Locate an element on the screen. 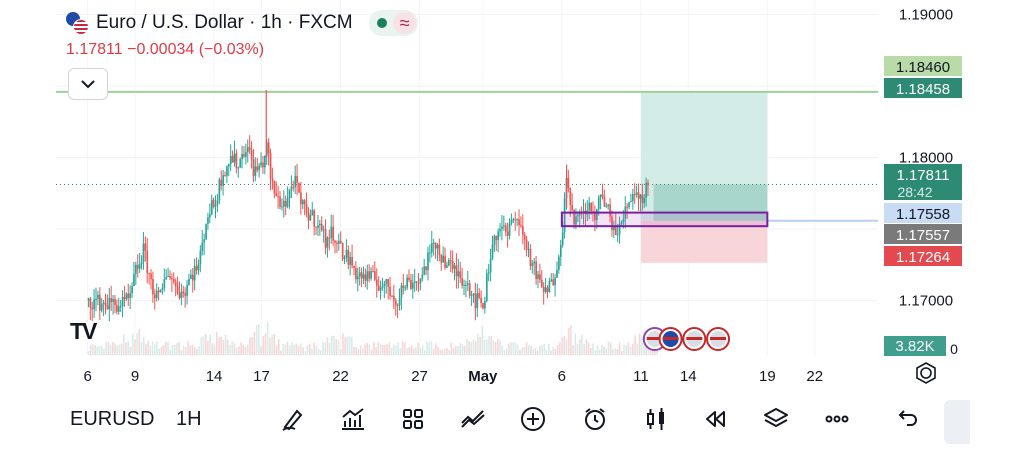 This screenshot has height=472, width=1024. layers-icon is located at coordinates (776, 419).